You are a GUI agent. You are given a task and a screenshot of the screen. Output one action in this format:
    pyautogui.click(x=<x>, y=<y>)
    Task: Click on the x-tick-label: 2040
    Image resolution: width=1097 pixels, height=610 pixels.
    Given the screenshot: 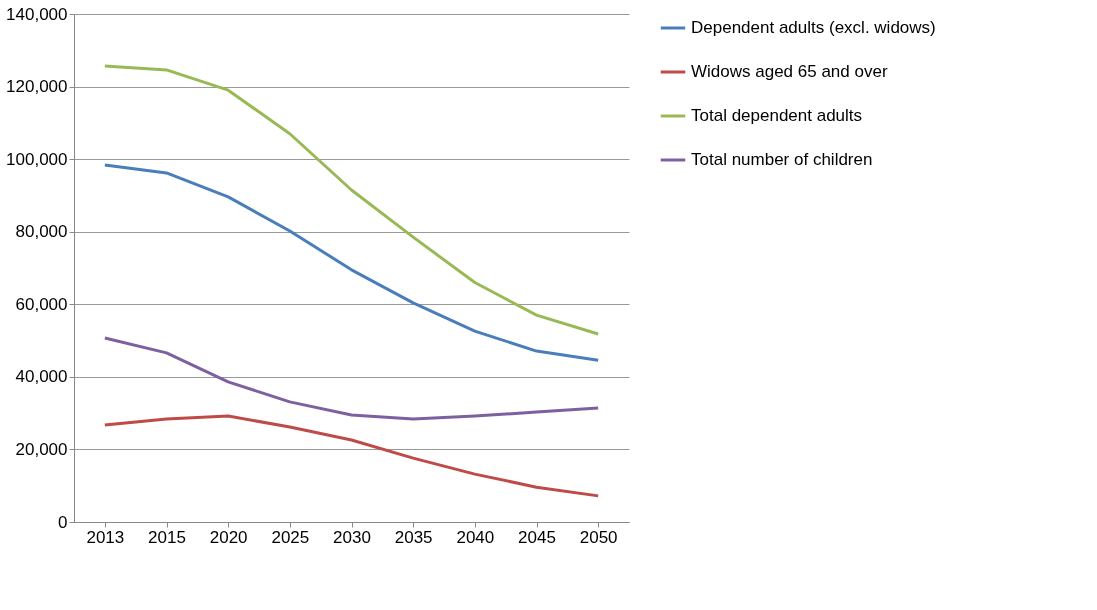 What is the action you would take?
    pyautogui.click(x=475, y=537)
    